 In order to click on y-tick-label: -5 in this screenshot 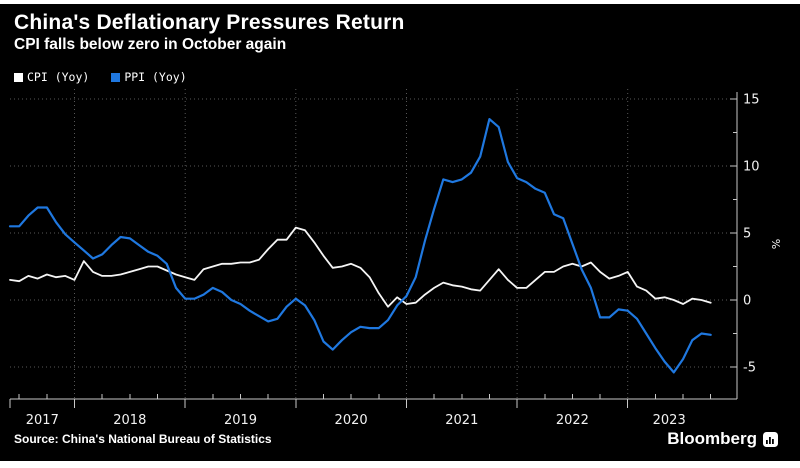, I will do `click(749, 368)`.